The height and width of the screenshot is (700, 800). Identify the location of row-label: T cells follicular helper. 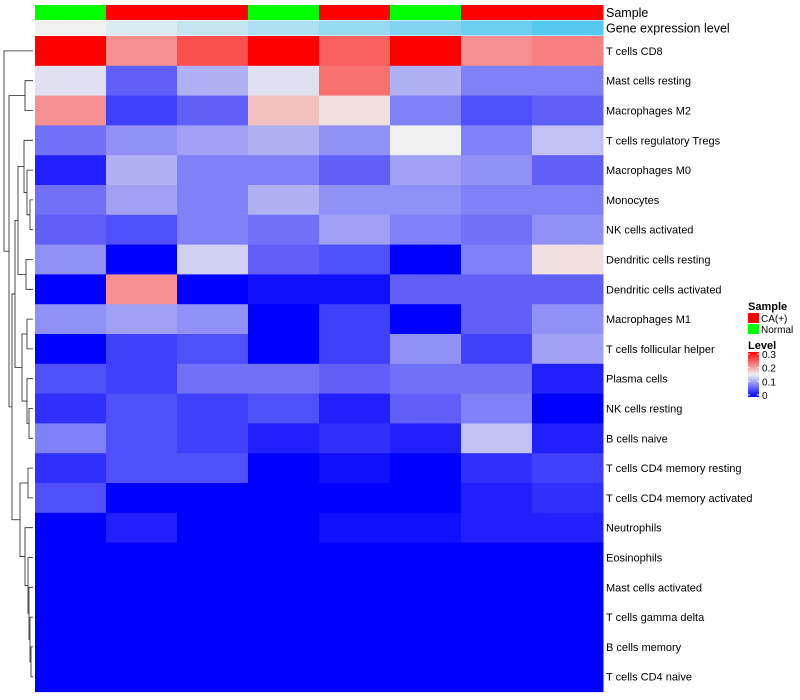
(660, 350).